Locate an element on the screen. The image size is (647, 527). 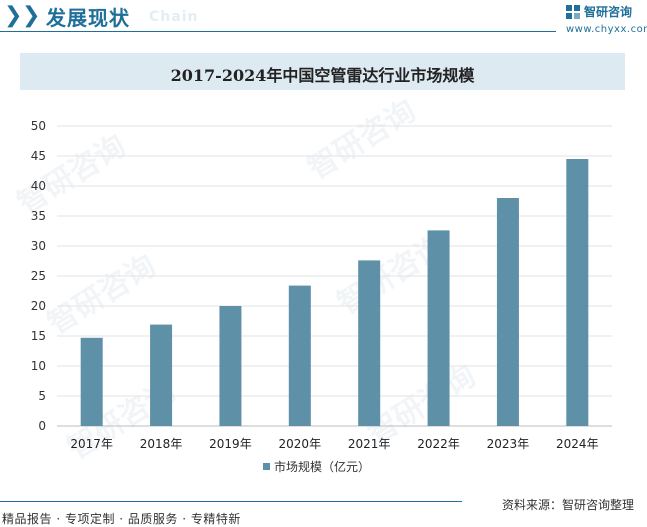
y-tick-label: 50 is located at coordinates (38, 126).